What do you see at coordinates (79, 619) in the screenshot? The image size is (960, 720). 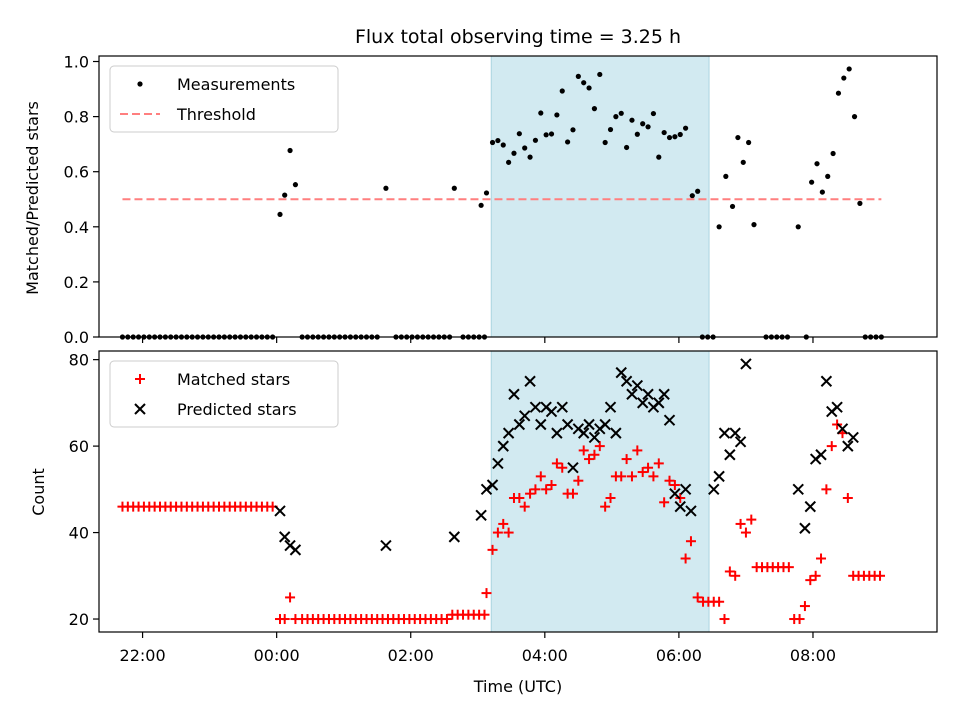 I see `y-tick-label: 20` at bounding box center [79, 619].